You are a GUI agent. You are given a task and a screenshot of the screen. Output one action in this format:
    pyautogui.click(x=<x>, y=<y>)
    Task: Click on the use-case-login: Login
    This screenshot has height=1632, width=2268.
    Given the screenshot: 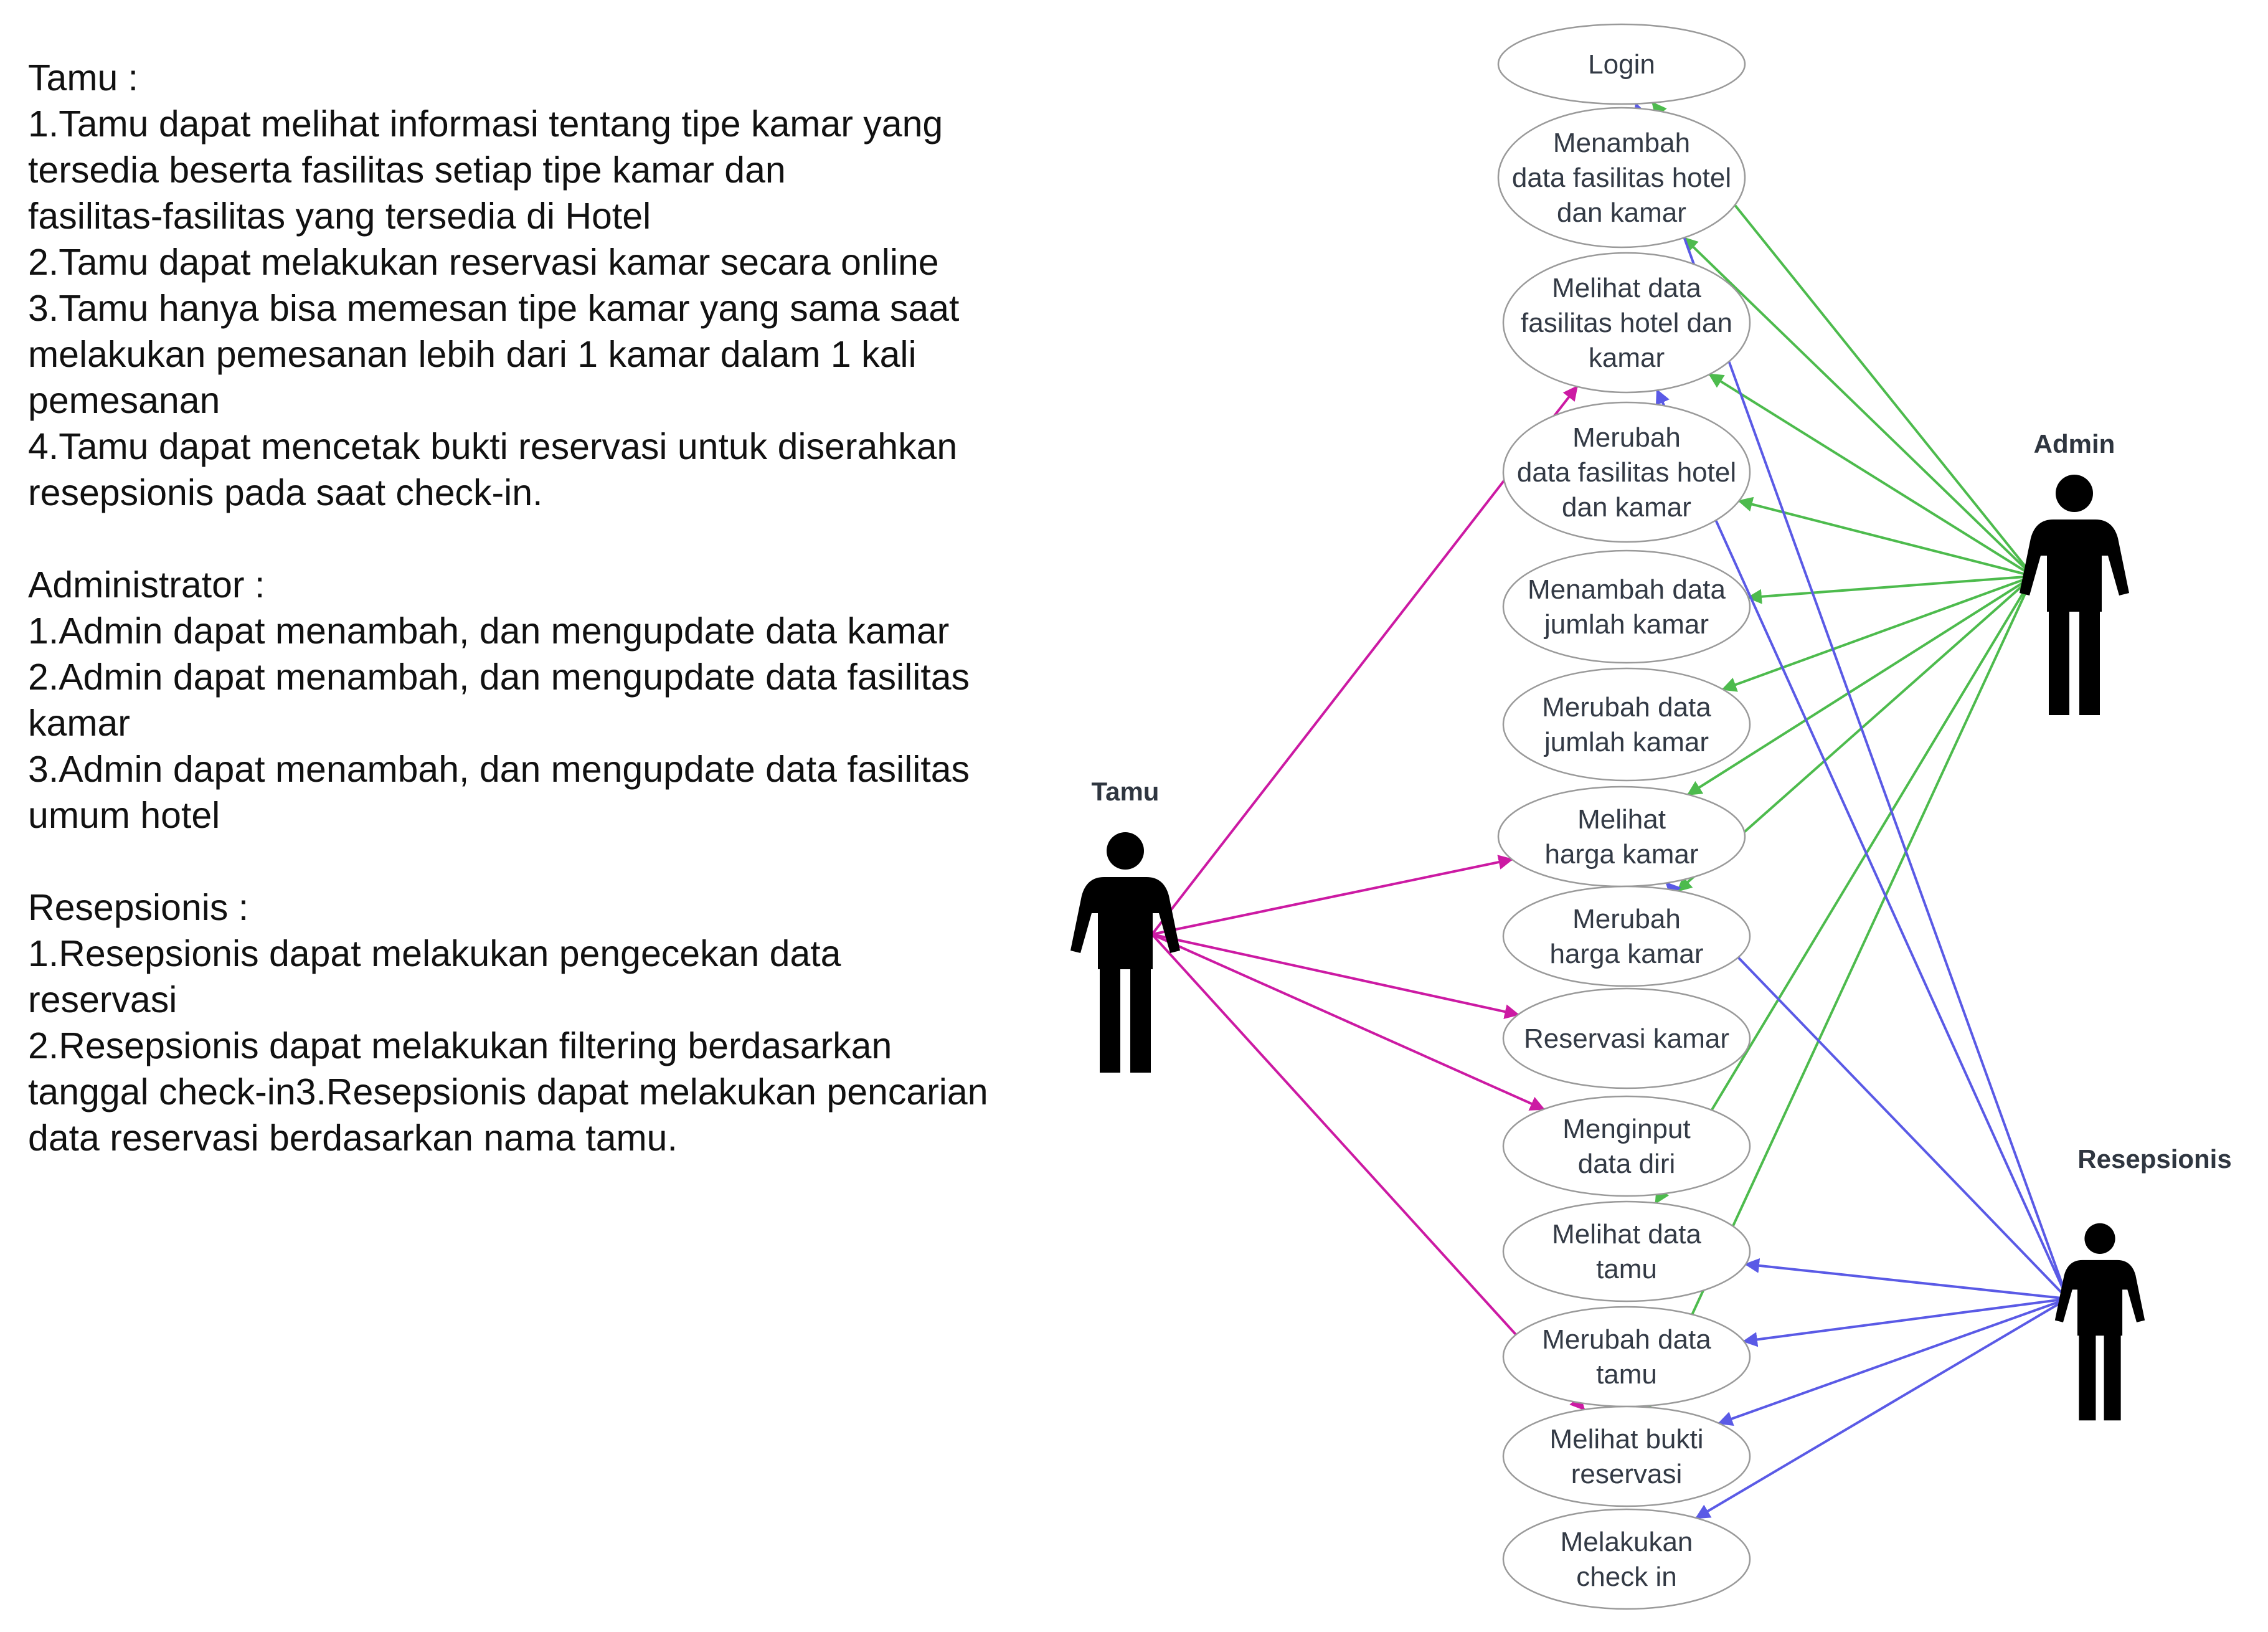 What is the action you would take?
    pyautogui.click(x=1621, y=64)
    